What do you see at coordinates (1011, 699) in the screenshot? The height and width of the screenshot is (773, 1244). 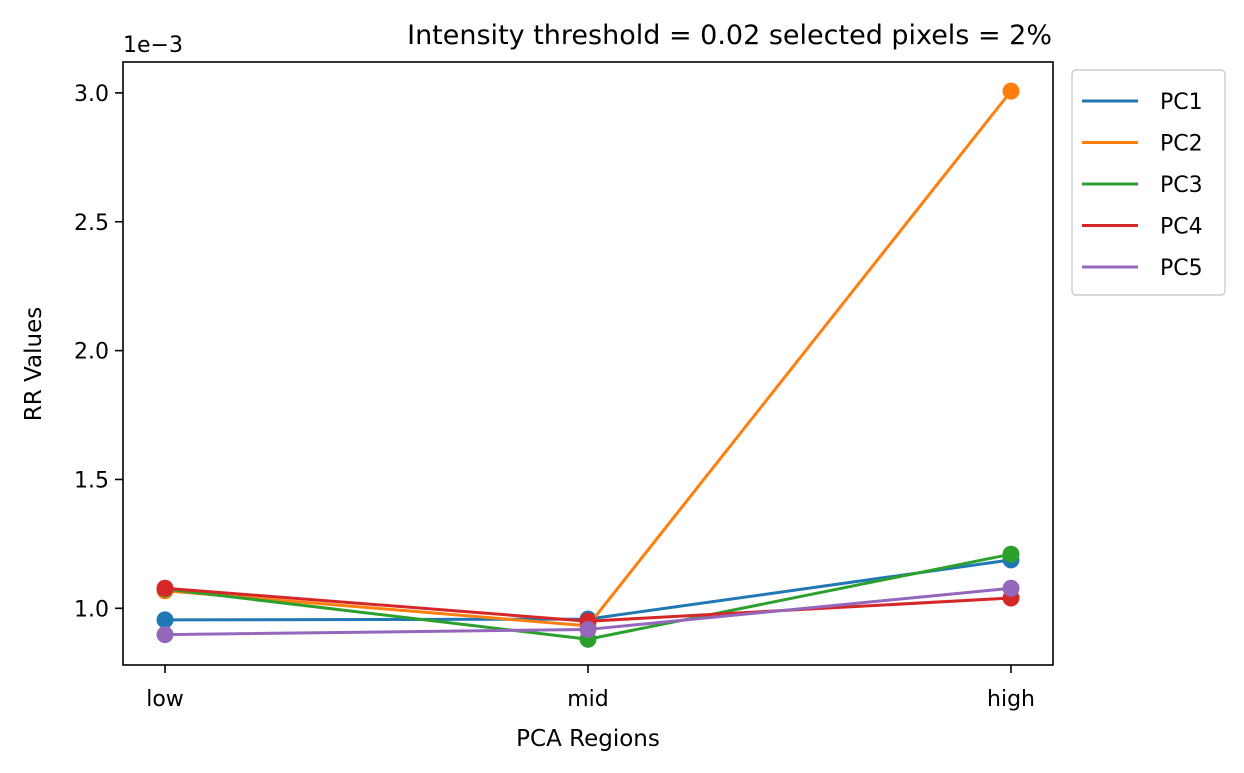 I see `x-tick-label: high` at bounding box center [1011, 699].